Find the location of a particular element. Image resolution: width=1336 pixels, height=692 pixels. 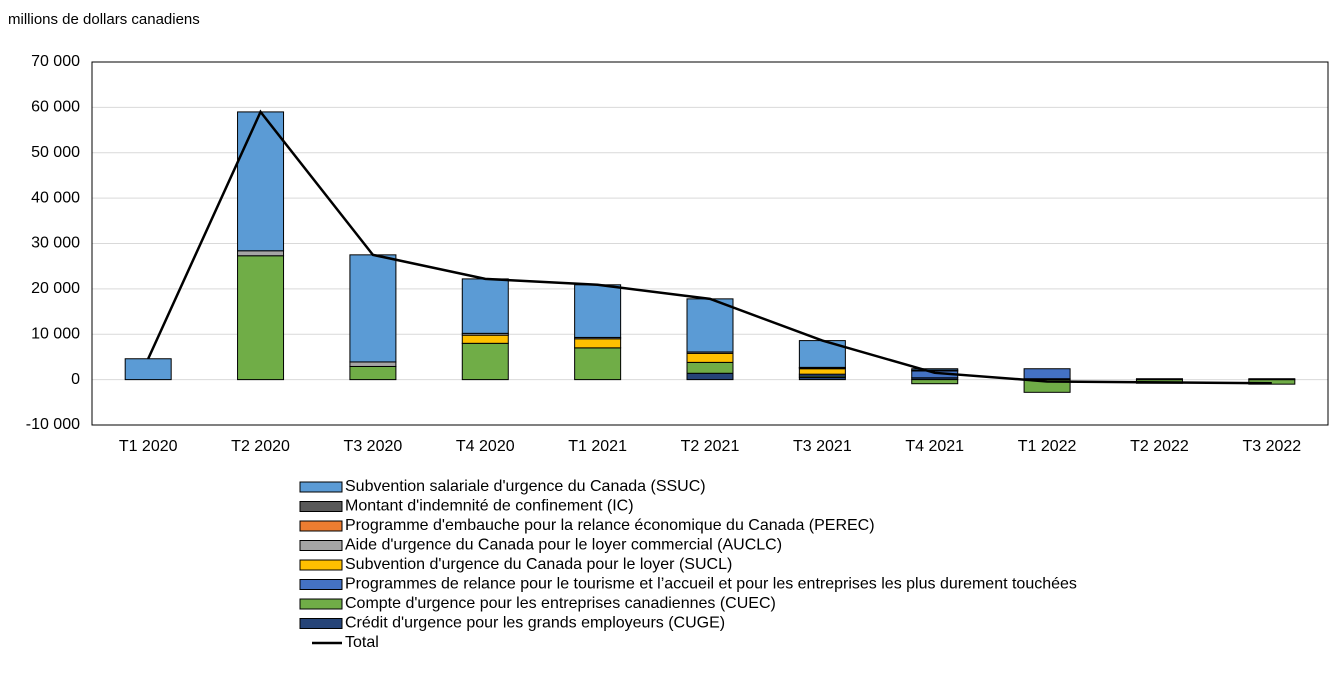

legend-label: Total is located at coordinates (362, 642).